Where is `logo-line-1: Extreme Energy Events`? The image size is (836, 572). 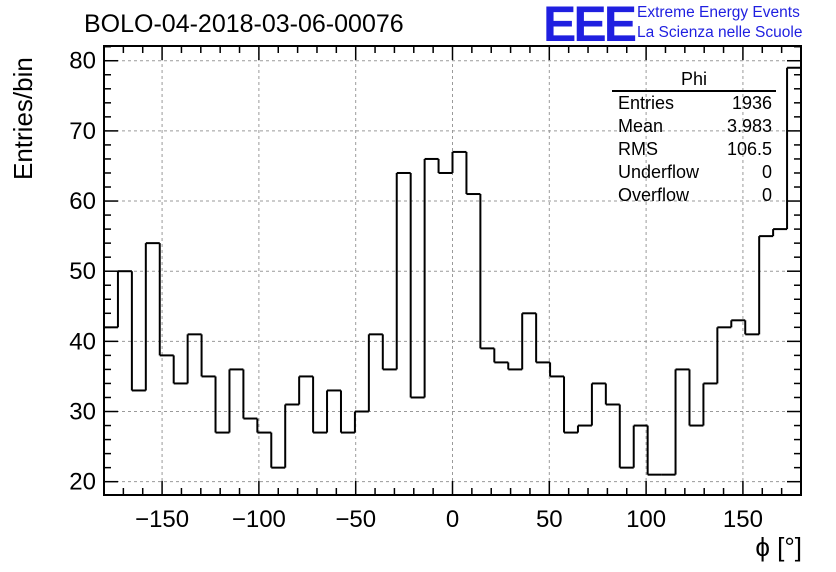
logo-line-1: Extreme Energy Events is located at coordinates (718, 12).